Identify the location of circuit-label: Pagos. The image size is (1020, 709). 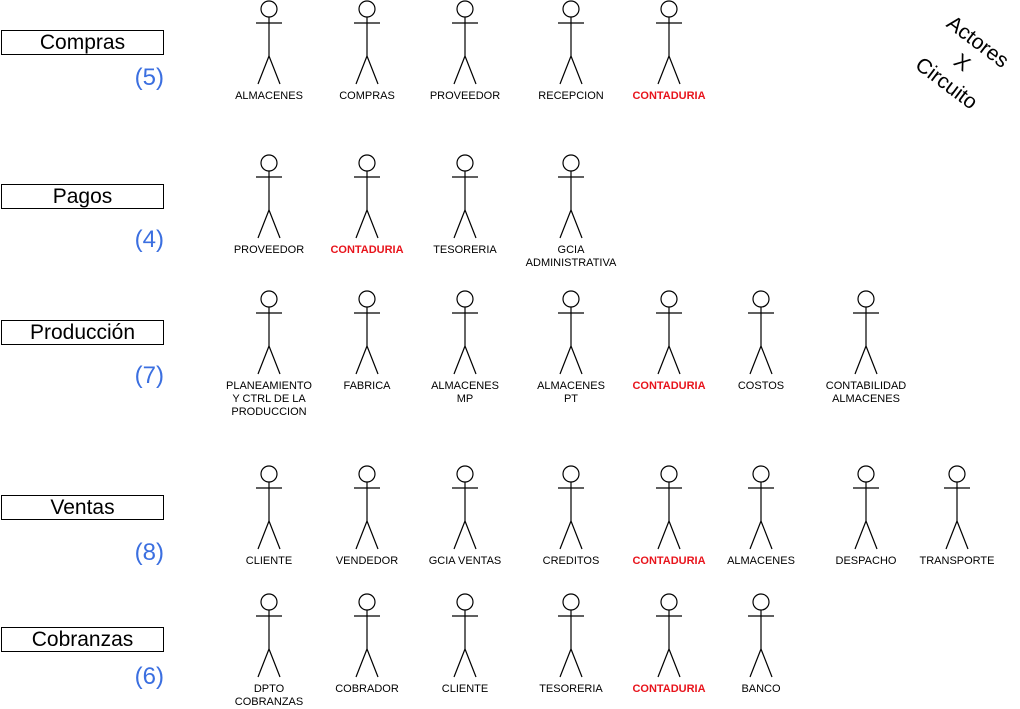
(82, 196).